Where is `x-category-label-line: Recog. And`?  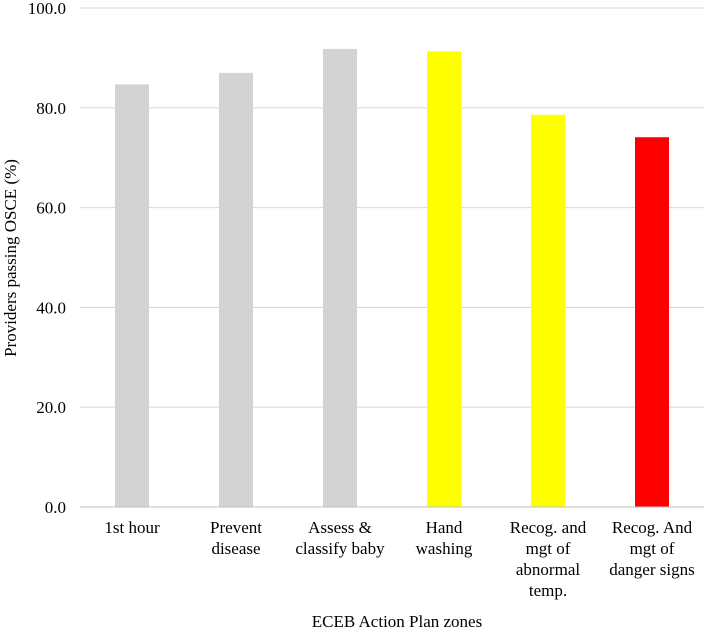 x-category-label-line: Recog. And is located at coordinates (652, 527).